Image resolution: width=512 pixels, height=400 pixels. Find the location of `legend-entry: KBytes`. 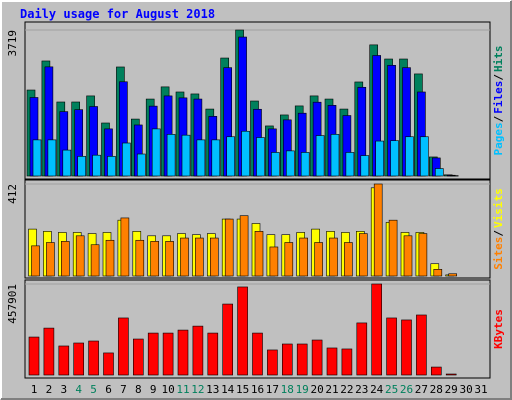

legend-entry: KBytes is located at coordinates (498, 329).